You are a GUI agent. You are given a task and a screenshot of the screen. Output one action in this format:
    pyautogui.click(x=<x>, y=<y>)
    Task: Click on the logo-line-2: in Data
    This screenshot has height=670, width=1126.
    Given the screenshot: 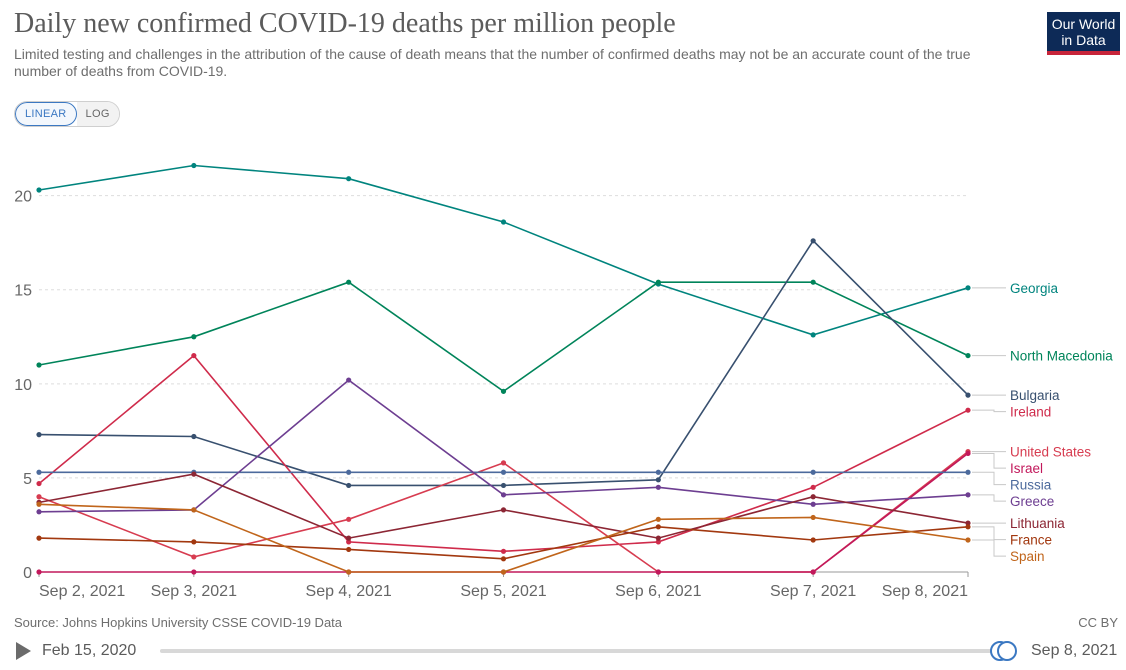 What is the action you would take?
    pyautogui.click(x=1083, y=40)
    